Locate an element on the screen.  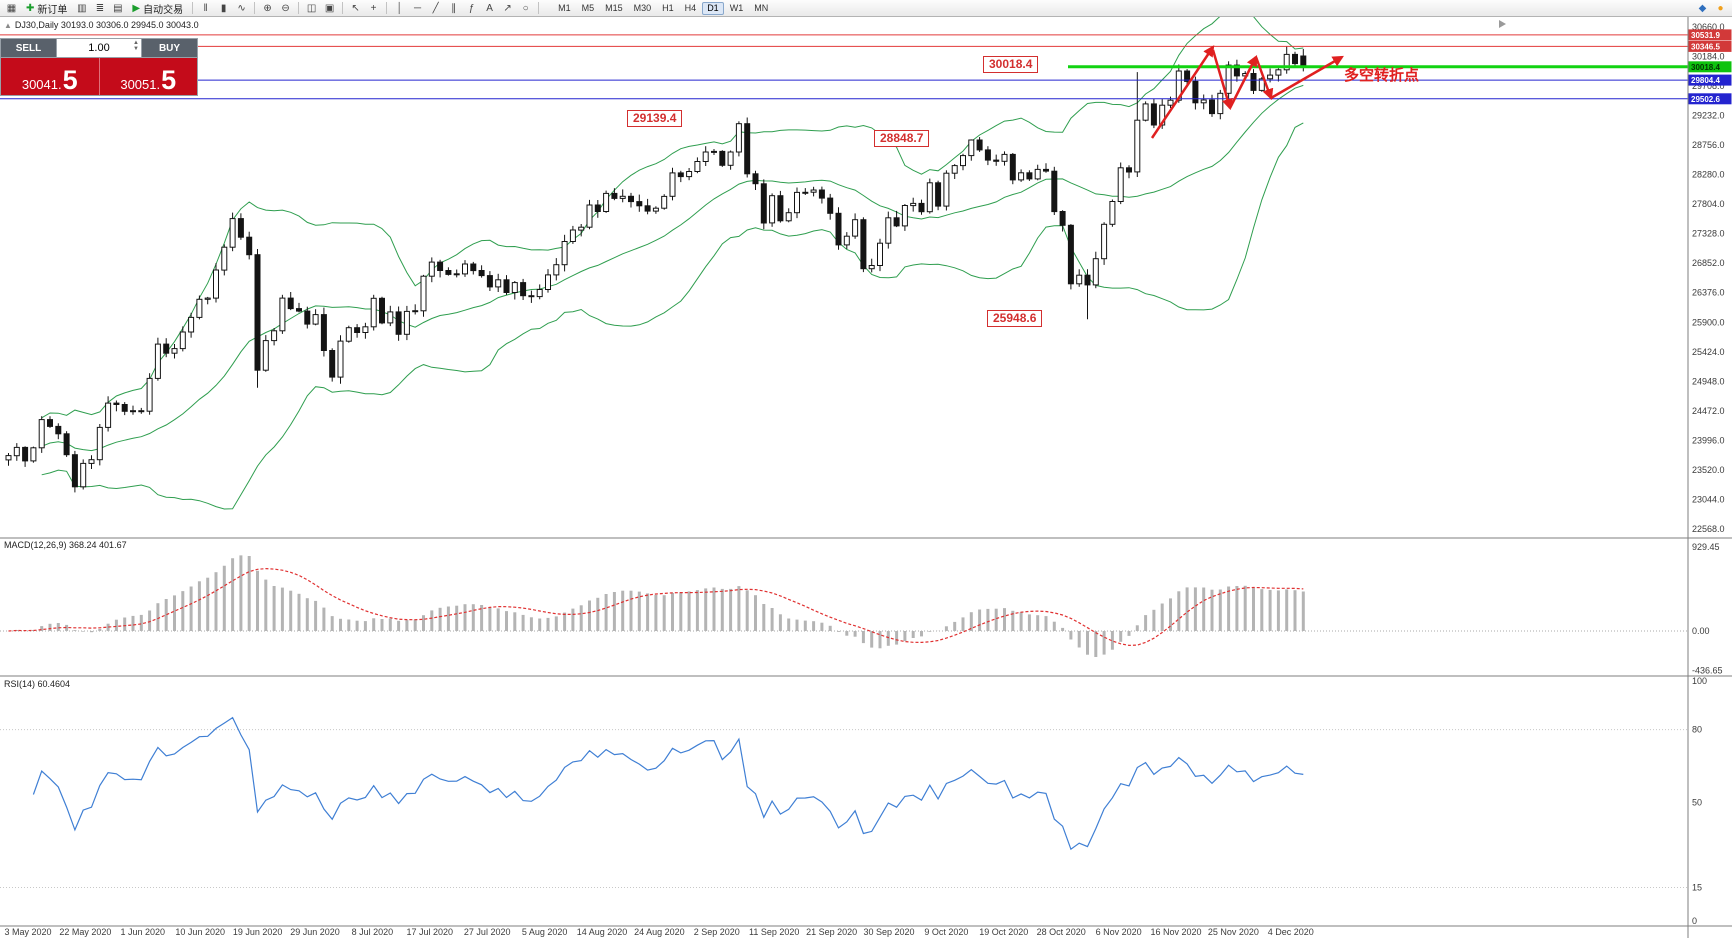
svg-text: -436.65 is located at coordinates (1707, 671).